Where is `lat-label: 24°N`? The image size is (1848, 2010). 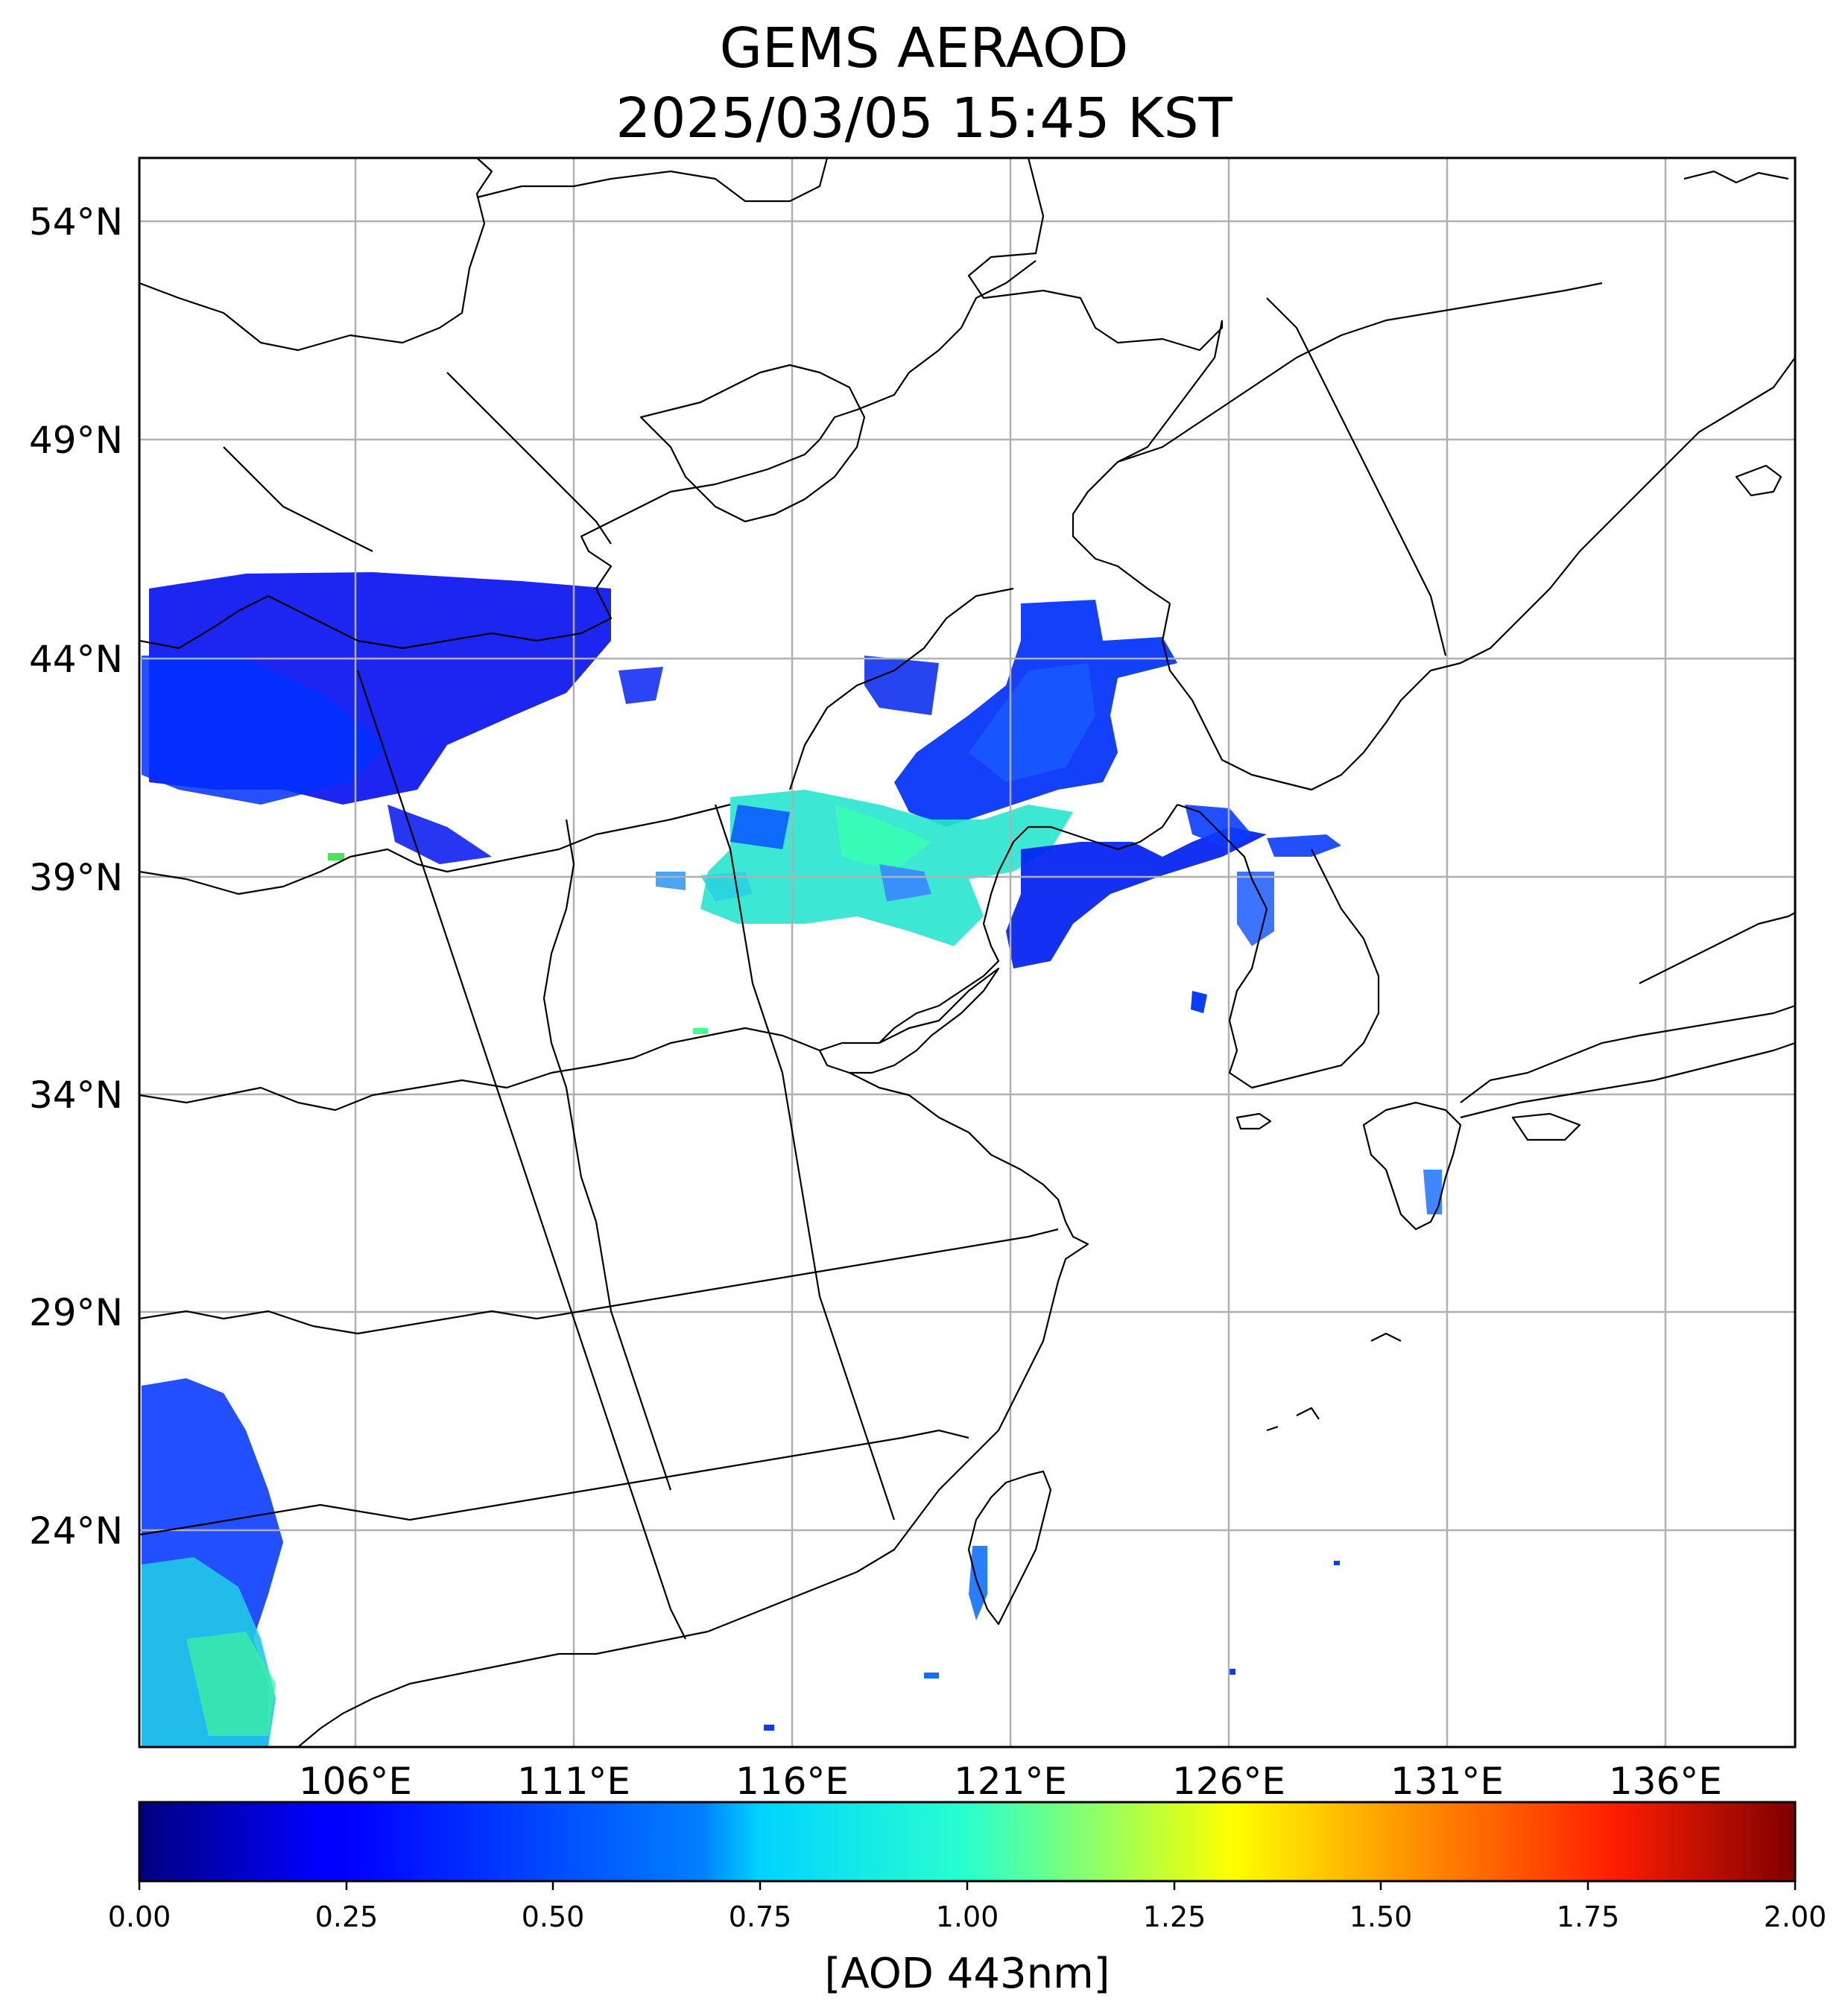 lat-label: 24°N is located at coordinates (76, 1531).